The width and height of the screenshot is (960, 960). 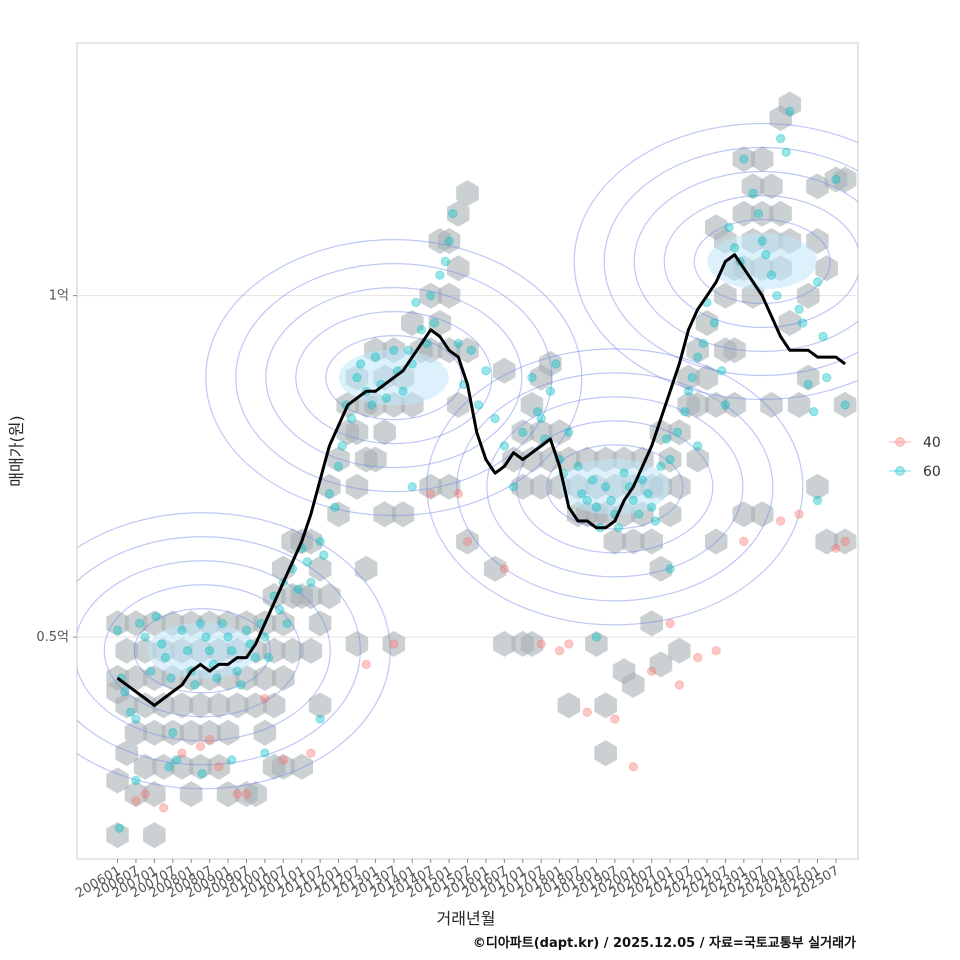 I want to click on y-tick-label: 0.5억, so click(x=52, y=637).